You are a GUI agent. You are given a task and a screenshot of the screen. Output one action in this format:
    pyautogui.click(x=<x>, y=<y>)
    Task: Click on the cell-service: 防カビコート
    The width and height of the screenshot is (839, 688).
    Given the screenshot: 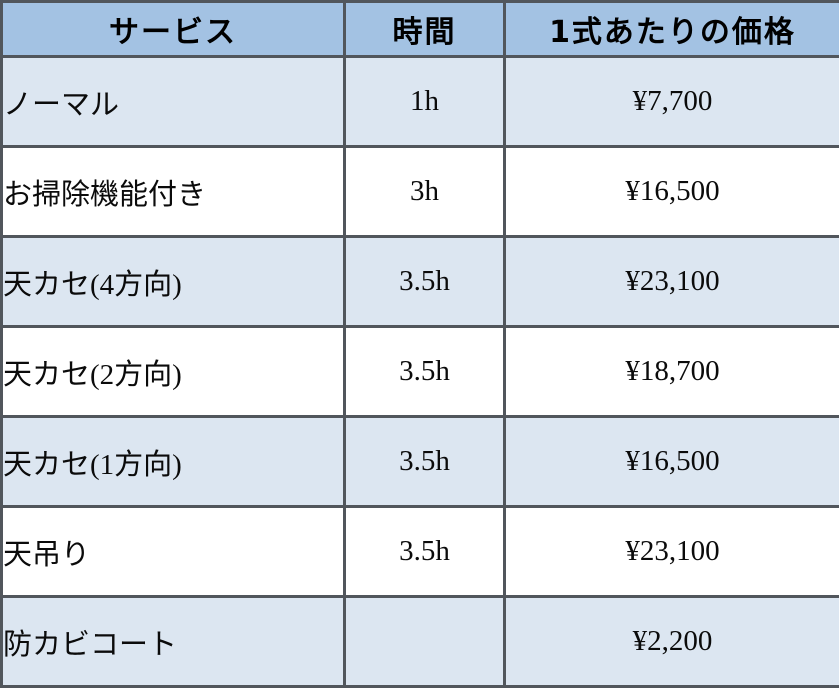 What is the action you would take?
    pyautogui.click(x=173, y=641)
    